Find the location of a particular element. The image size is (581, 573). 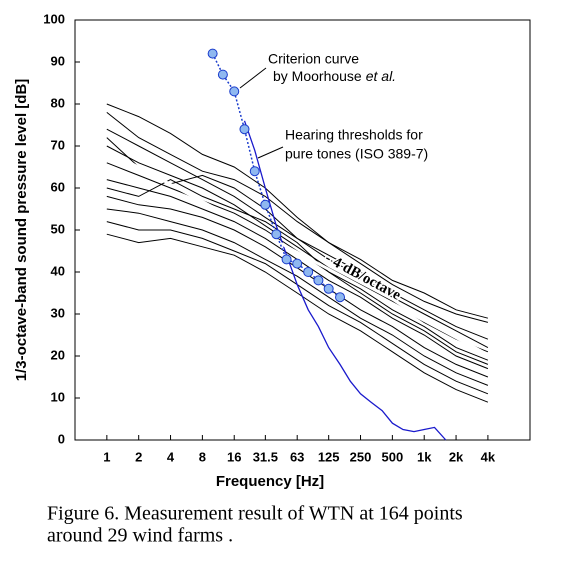

annotation: Hearing thresholds for is located at coordinates (354, 135).